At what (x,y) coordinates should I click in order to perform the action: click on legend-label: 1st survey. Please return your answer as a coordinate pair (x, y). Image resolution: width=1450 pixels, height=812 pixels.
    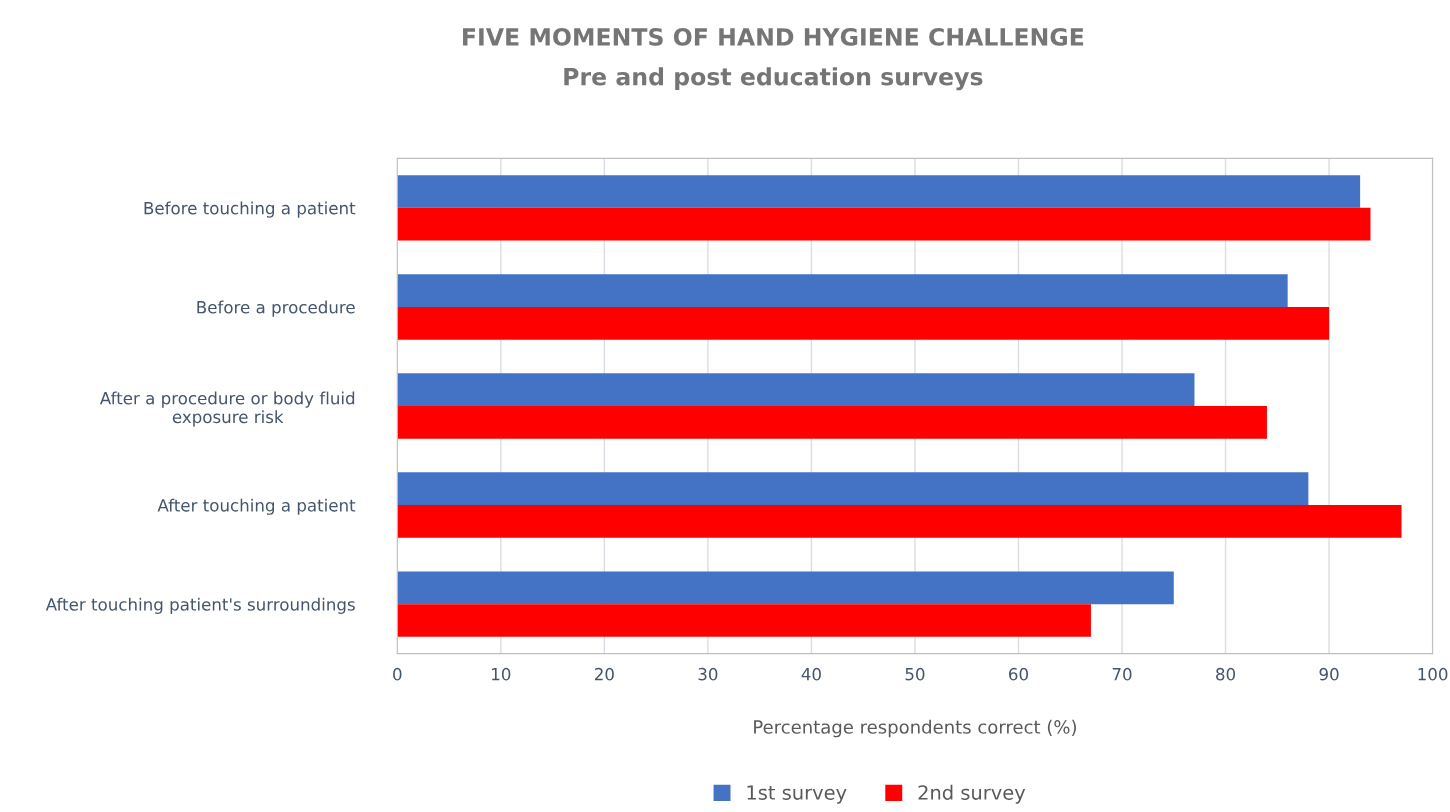
    Looking at the image, I should click on (797, 794).